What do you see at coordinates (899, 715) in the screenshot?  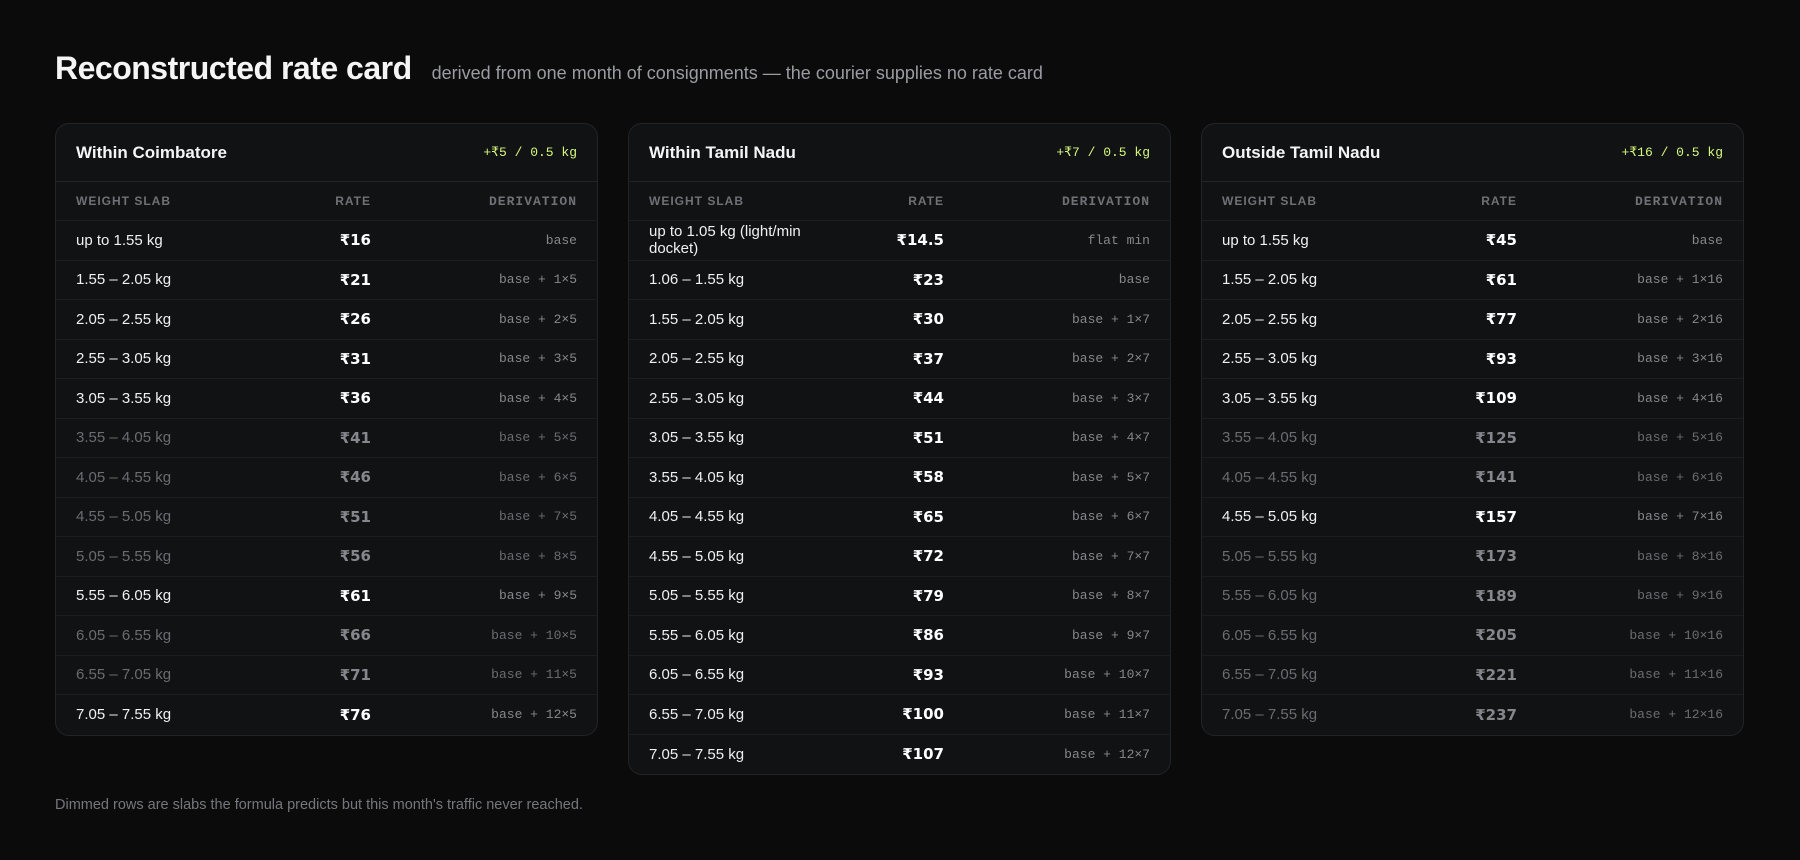 I see `table-row: 6.55 – 7.05 kg ₹100 base + 11×7` at bounding box center [899, 715].